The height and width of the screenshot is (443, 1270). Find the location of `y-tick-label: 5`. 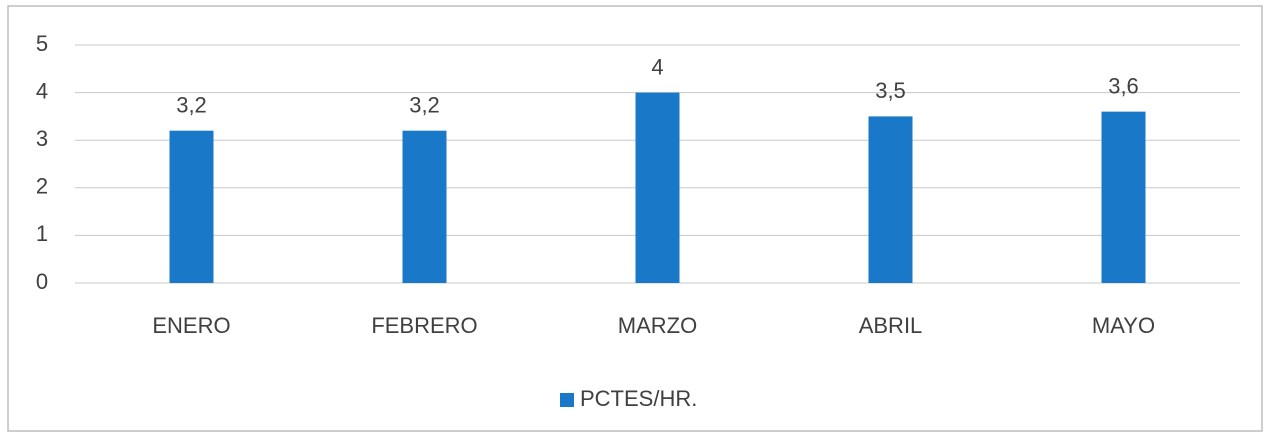

y-tick-label: 5 is located at coordinates (42, 43).